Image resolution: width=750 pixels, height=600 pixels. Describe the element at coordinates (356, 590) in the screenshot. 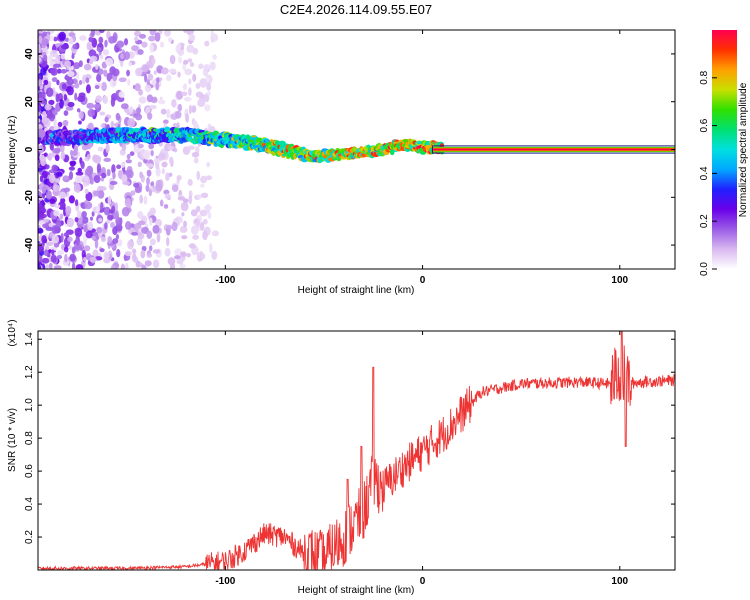

I see `snr-x-label: Height of straight line (km)` at that location.